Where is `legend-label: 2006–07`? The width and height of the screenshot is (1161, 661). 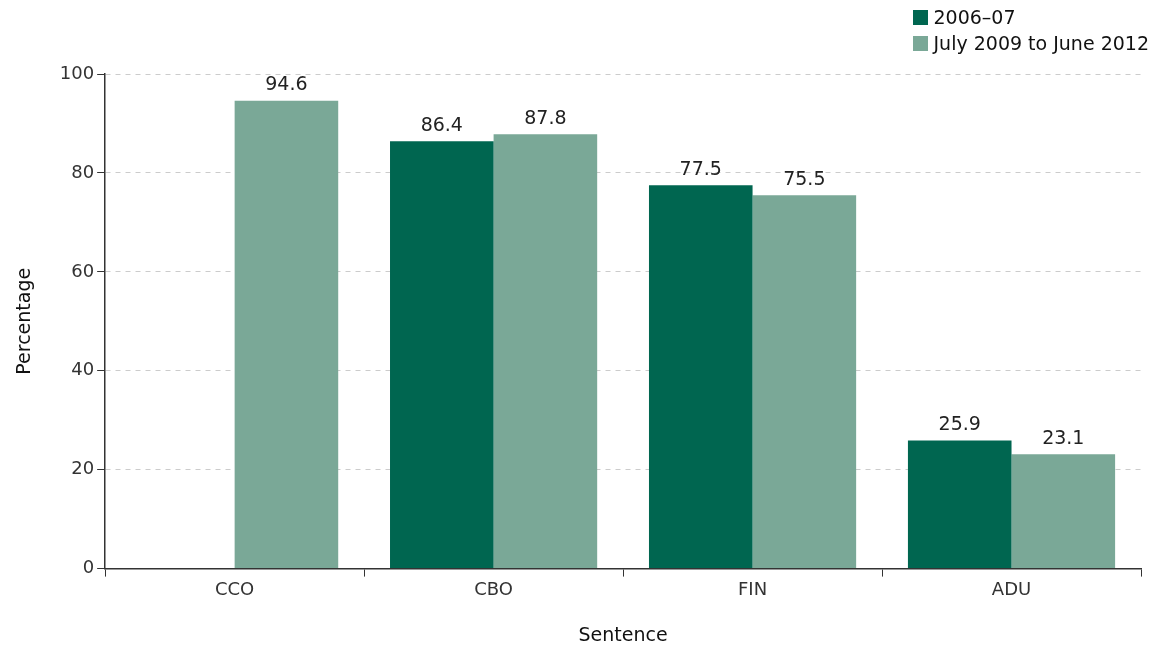 legend-label: 2006–07 is located at coordinates (974, 17).